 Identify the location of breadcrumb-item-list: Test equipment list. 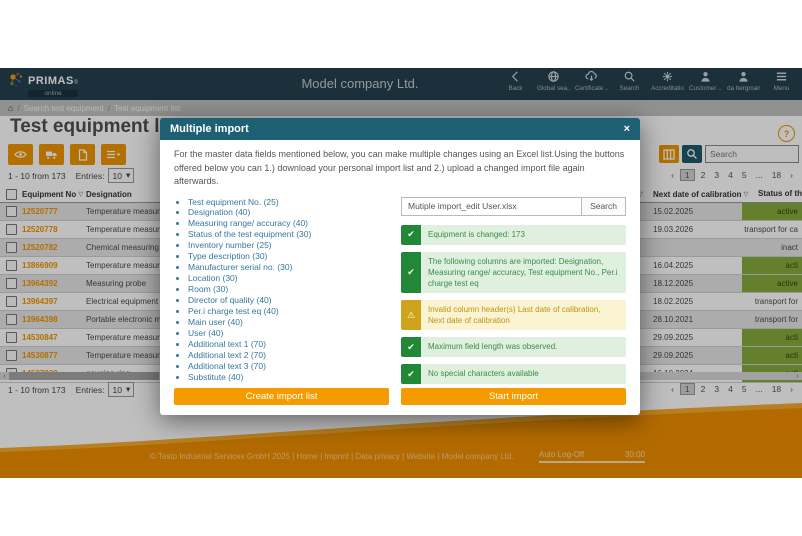
(147, 108).